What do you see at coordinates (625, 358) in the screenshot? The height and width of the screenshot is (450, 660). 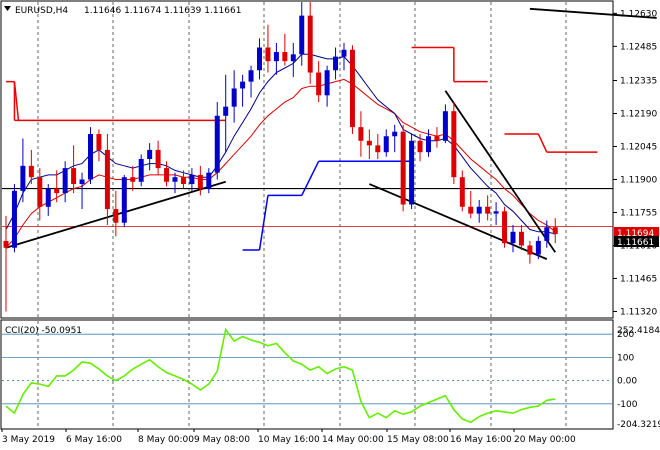 I see `cci-level-label: 100` at bounding box center [625, 358].